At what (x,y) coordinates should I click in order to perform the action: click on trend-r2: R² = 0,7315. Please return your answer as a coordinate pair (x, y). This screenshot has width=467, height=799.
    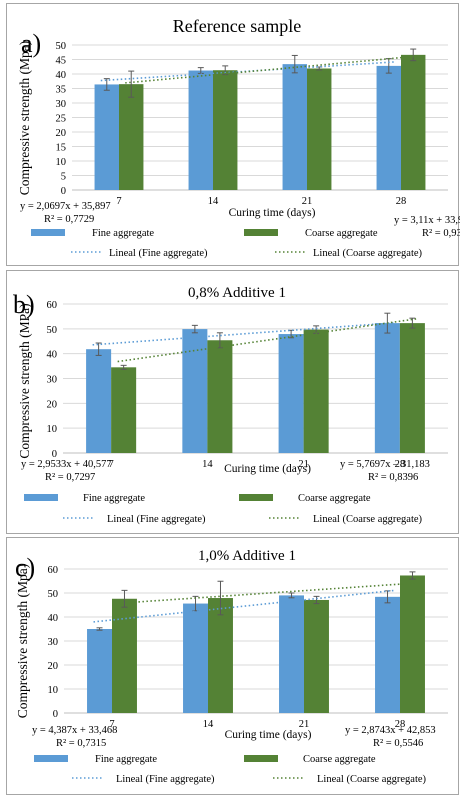
    Looking at the image, I should click on (81, 743).